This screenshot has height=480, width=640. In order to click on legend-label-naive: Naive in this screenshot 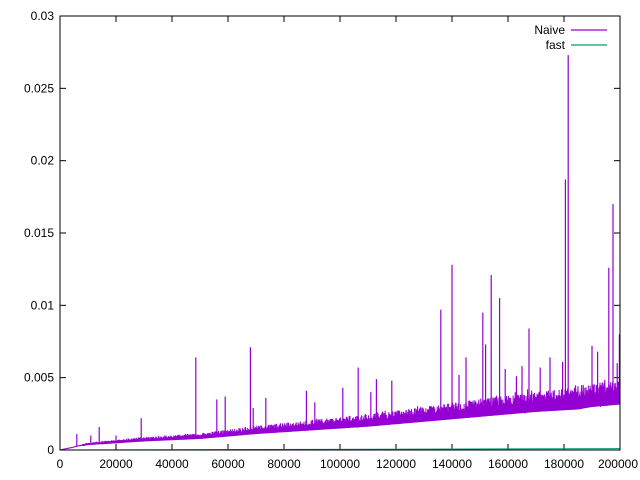, I will do `click(549, 30)`.